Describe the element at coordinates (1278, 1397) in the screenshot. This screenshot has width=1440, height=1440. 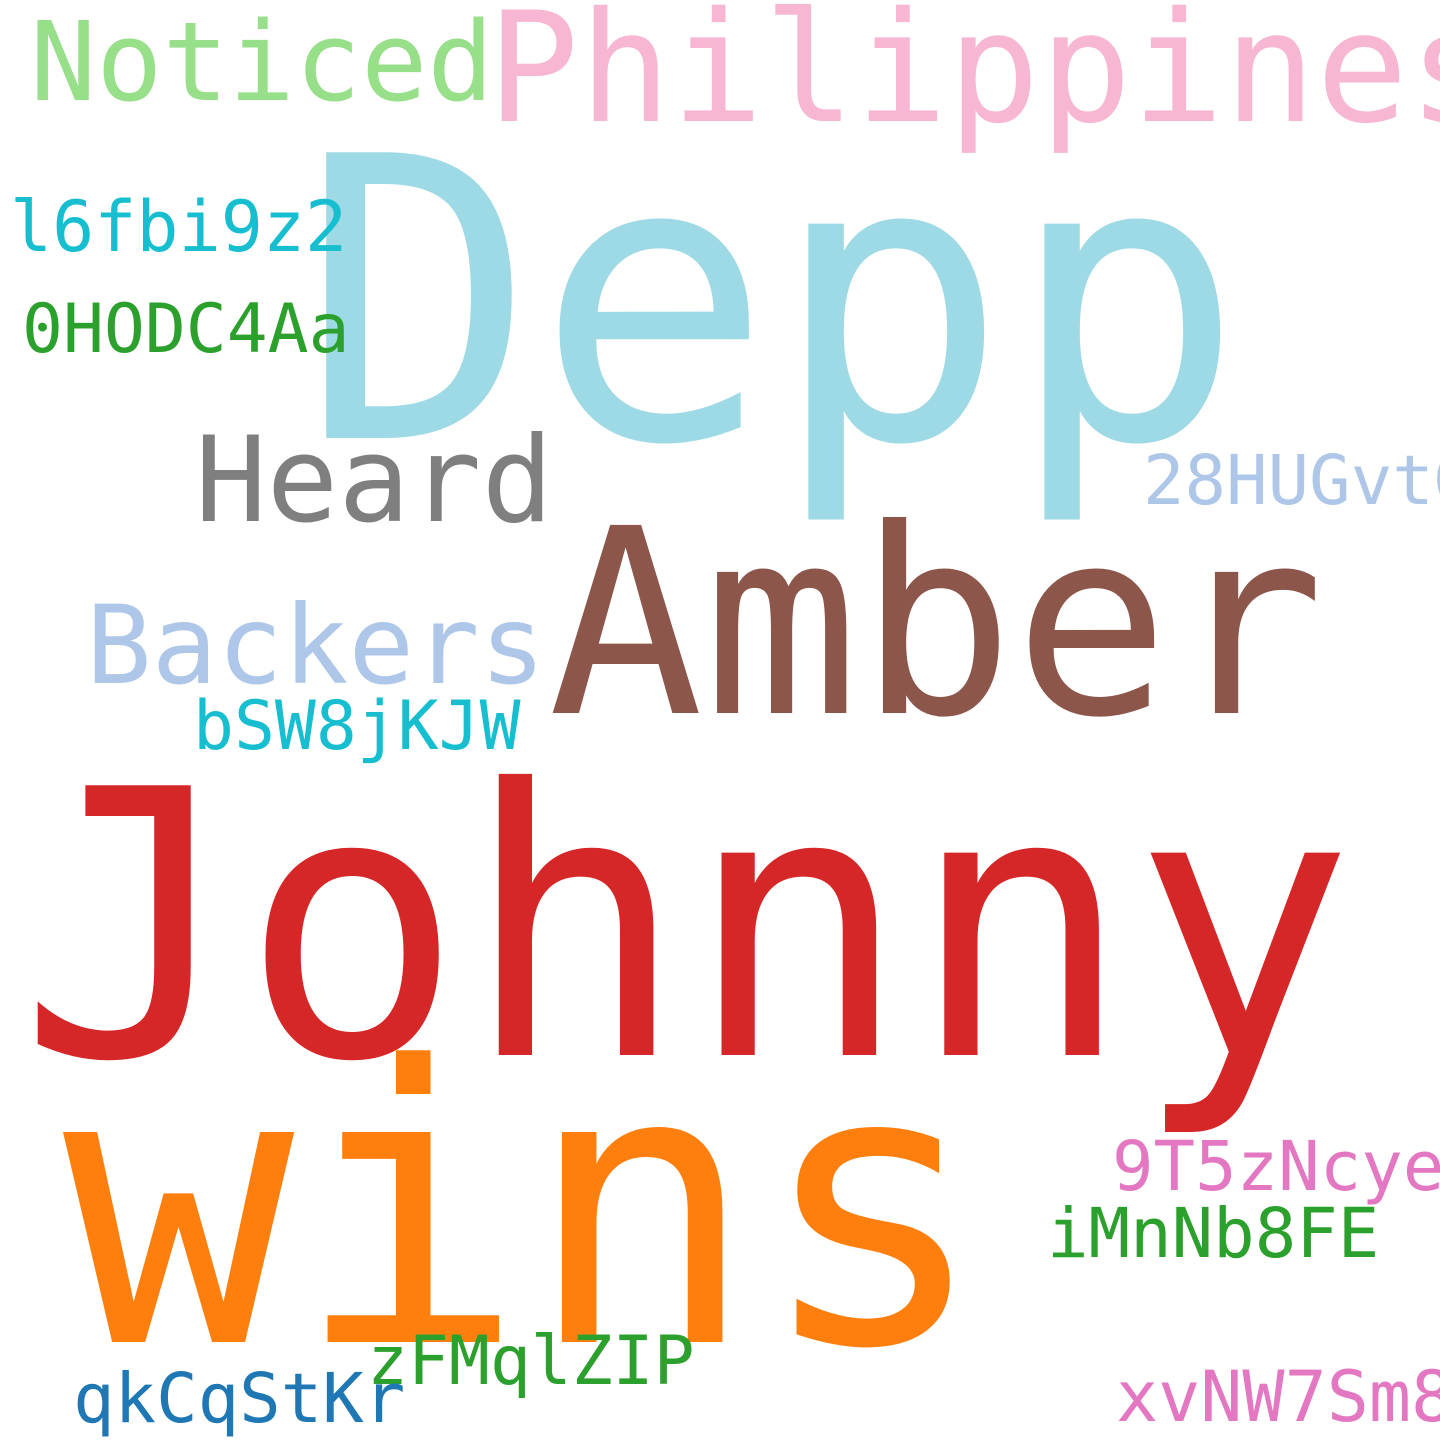
I see `word-xvnw7sm8: xvNW7Sm8` at that location.